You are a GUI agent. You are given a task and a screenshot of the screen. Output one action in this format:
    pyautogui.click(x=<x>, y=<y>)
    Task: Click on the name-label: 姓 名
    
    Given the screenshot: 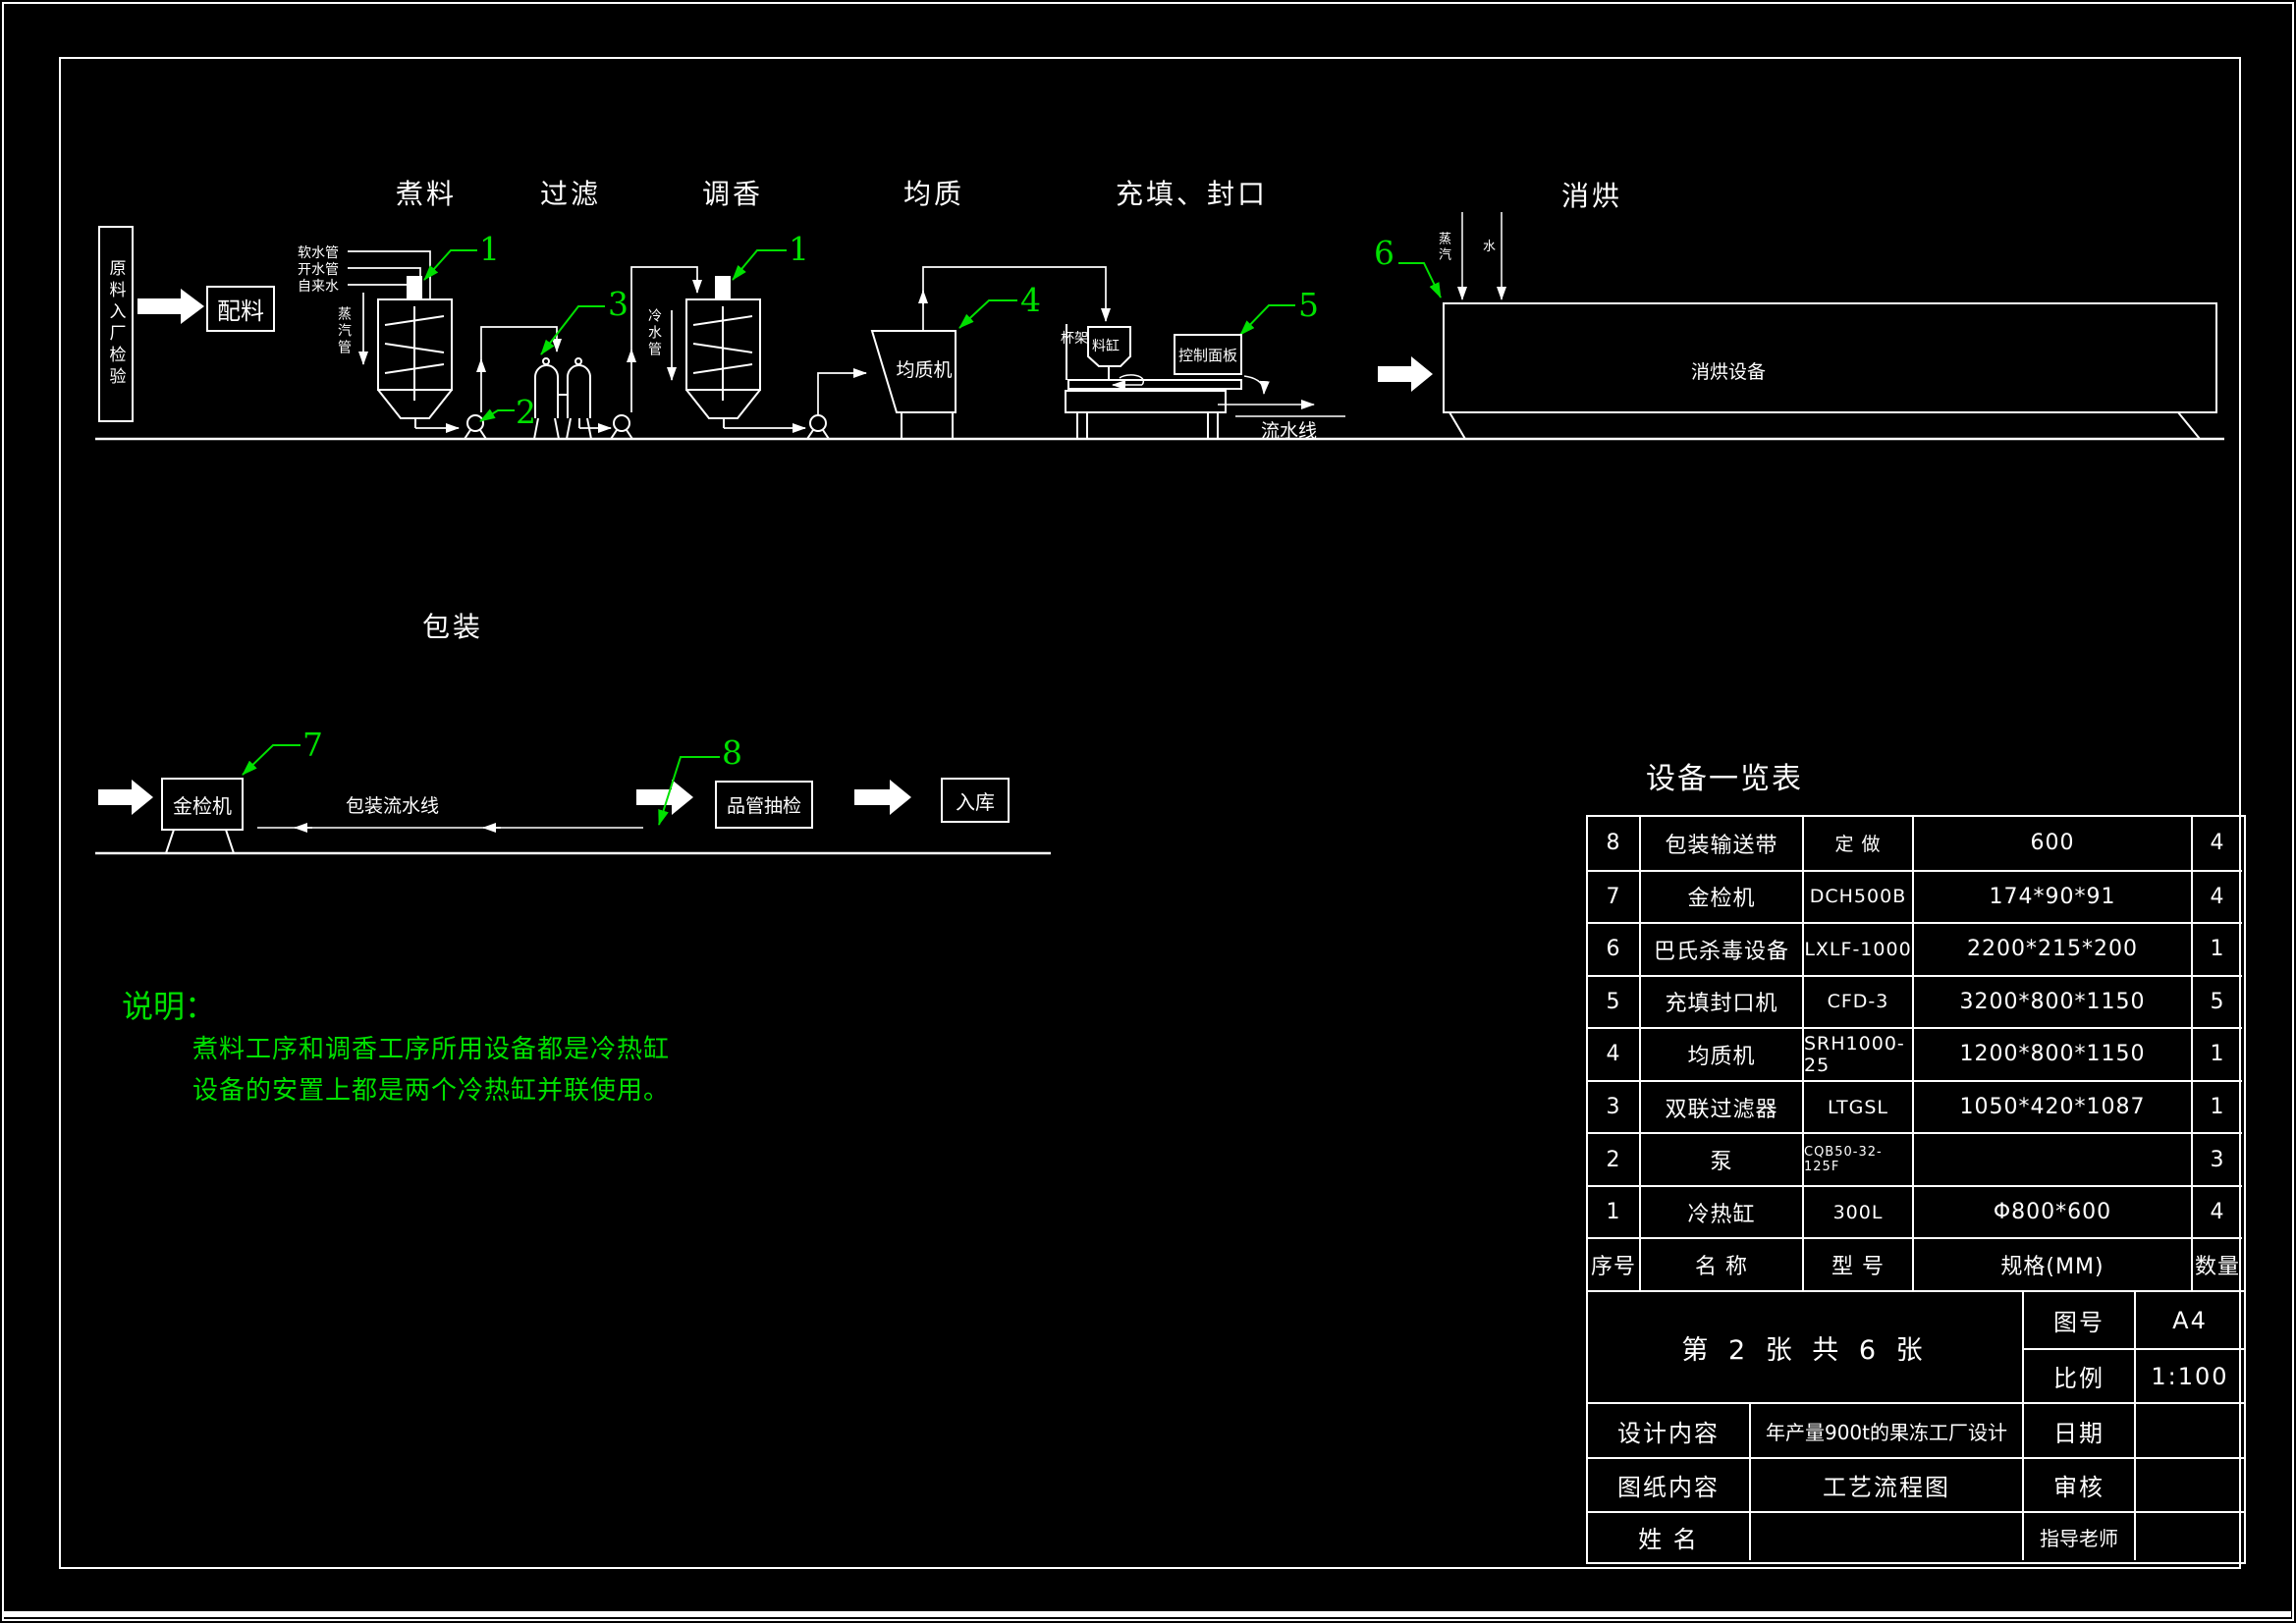 What is the action you would take?
    pyautogui.click(x=1668, y=1535)
    